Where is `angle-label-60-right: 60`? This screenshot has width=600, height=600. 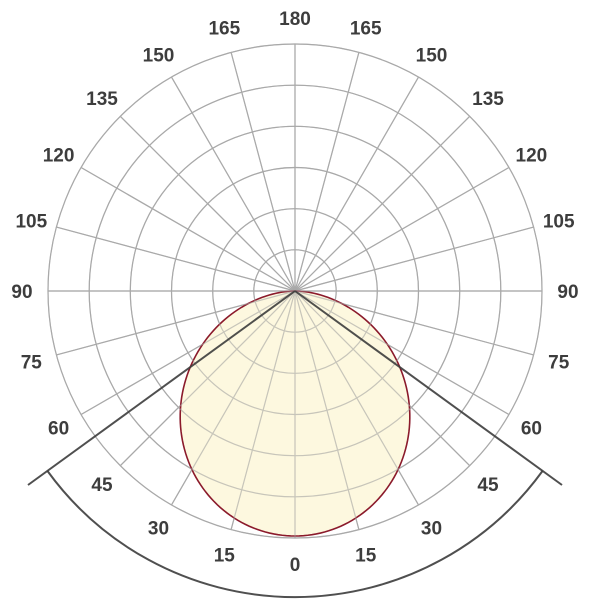 angle-label-60-right: 60 is located at coordinates (531, 429).